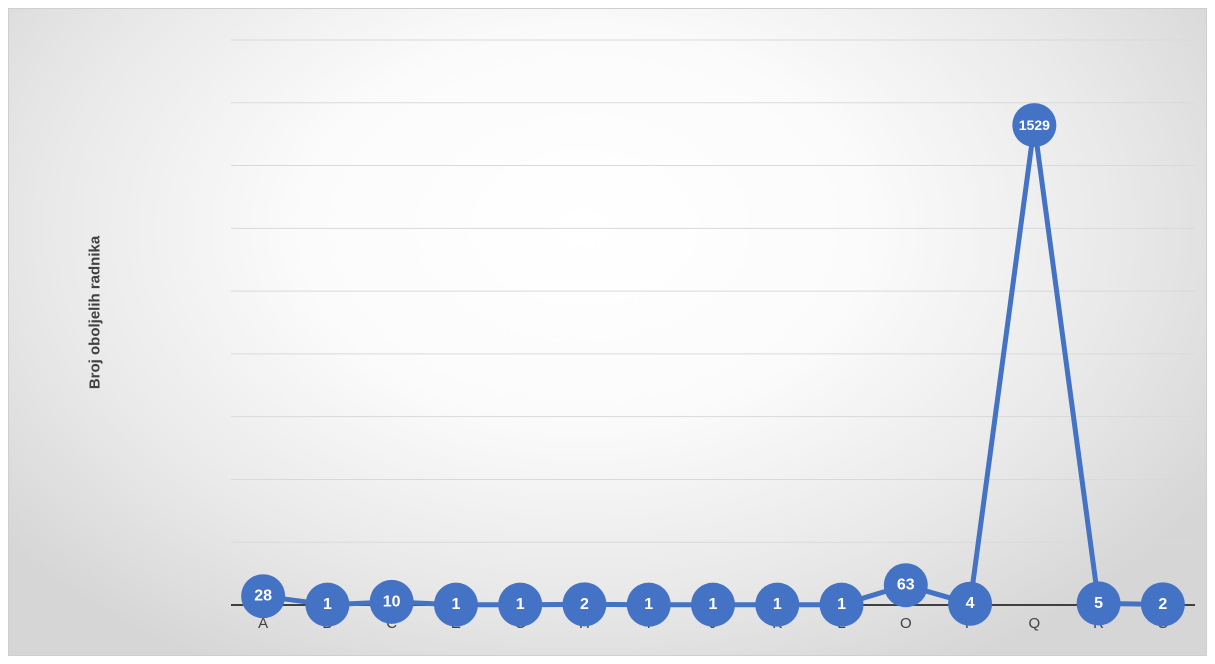  Describe the element at coordinates (906, 623) in the screenshot. I see `x-tick-label: O` at that location.